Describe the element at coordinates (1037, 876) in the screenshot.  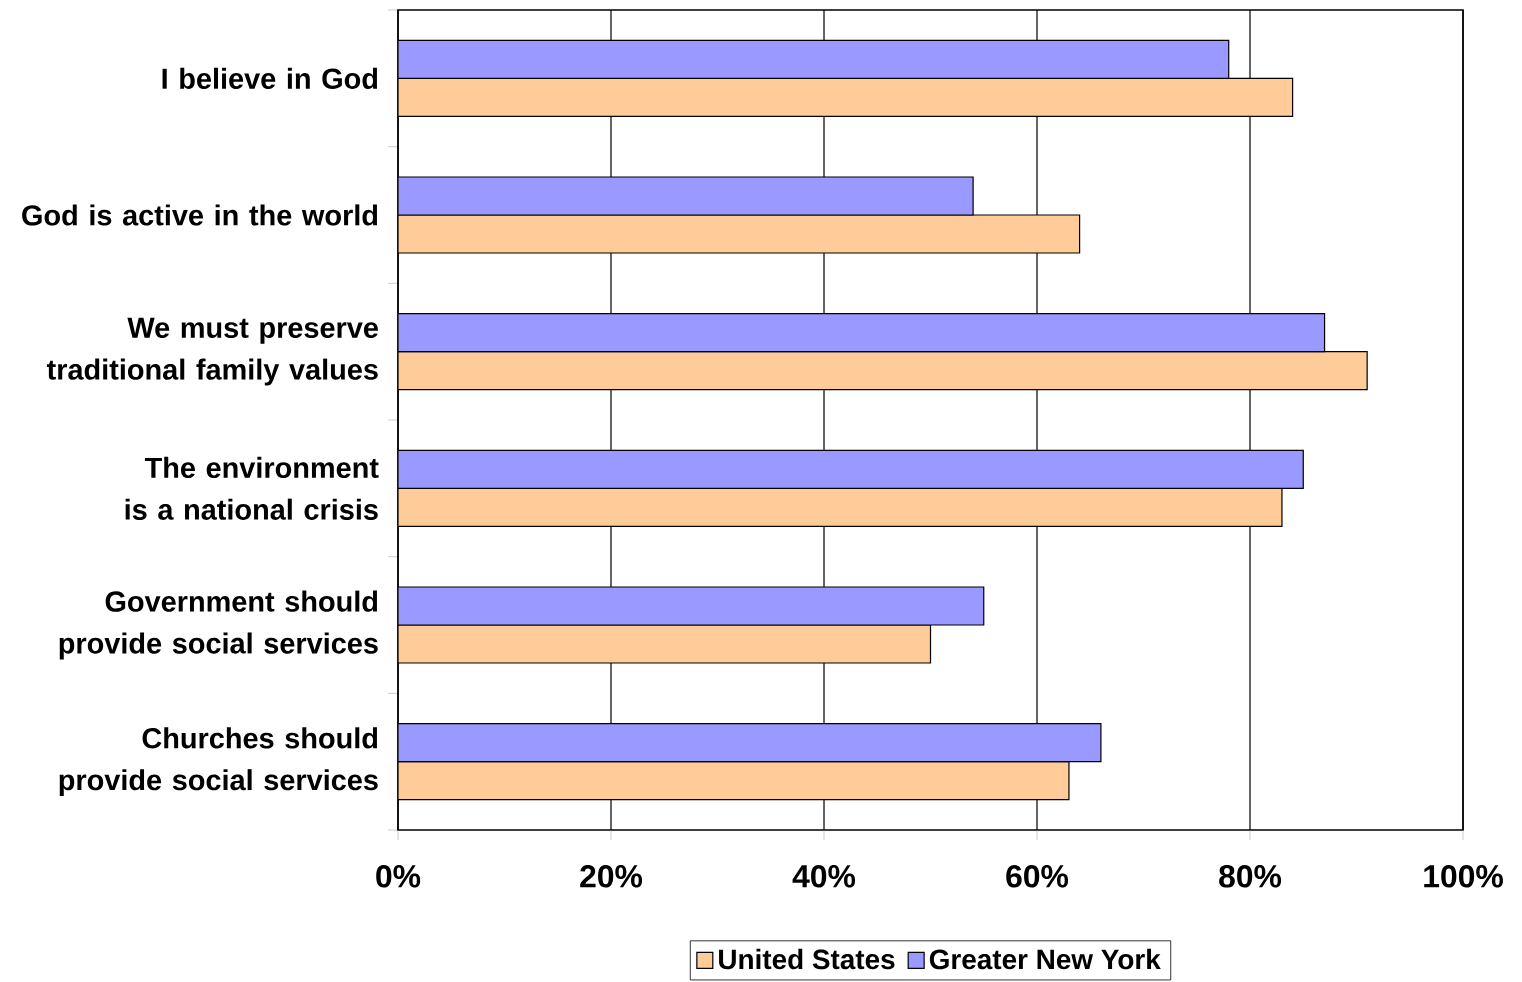
I see `x-tick-label: 60%` at that location.